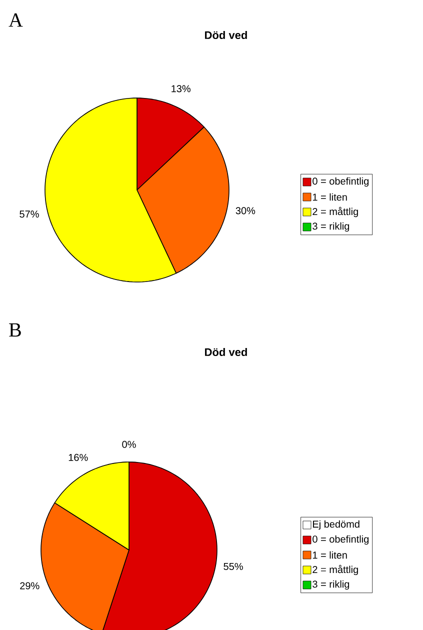  What do you see at coordinates (78, 457) in the screenshot?
I see `data-label: 16%` at bounding box center [78, 457].